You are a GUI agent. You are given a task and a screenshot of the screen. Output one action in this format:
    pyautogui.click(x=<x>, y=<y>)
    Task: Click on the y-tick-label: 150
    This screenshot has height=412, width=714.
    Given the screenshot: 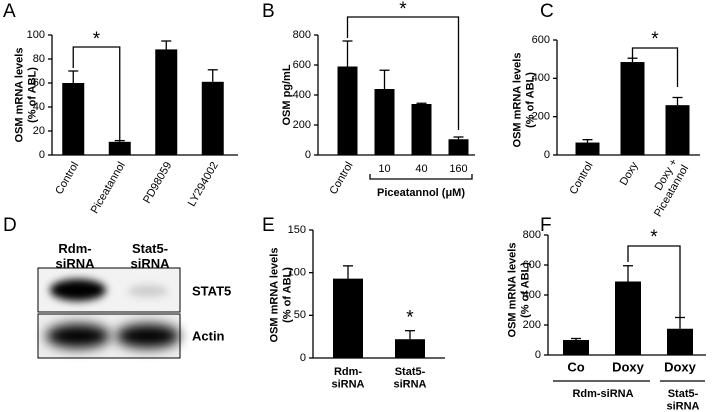 What is the action you would take?
    pyautogui.click(x=297, y=230)
    